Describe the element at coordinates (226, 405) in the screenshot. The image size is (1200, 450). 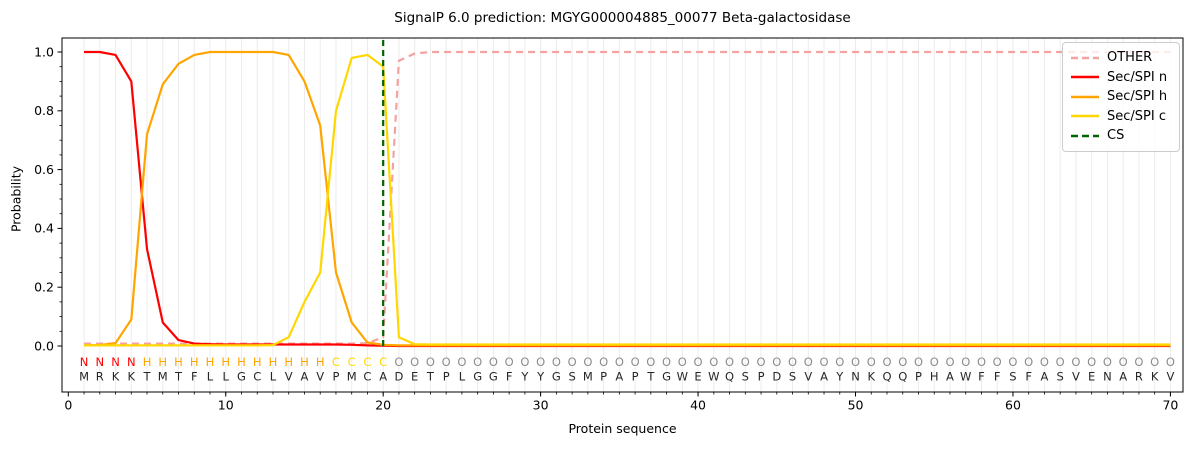
I see `x-tick-label: 10` at that location.